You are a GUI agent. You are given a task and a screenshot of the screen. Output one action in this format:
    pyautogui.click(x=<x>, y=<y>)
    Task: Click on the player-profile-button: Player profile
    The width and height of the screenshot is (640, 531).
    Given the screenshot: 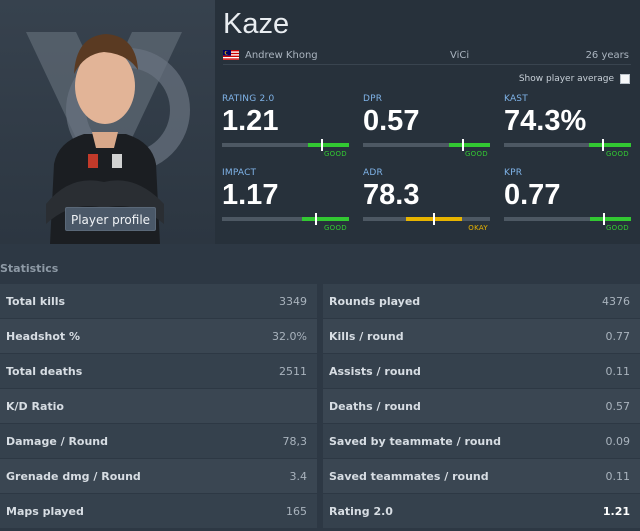 What is the action you would take?
    pyautogui.click(x=110, y=219)
    